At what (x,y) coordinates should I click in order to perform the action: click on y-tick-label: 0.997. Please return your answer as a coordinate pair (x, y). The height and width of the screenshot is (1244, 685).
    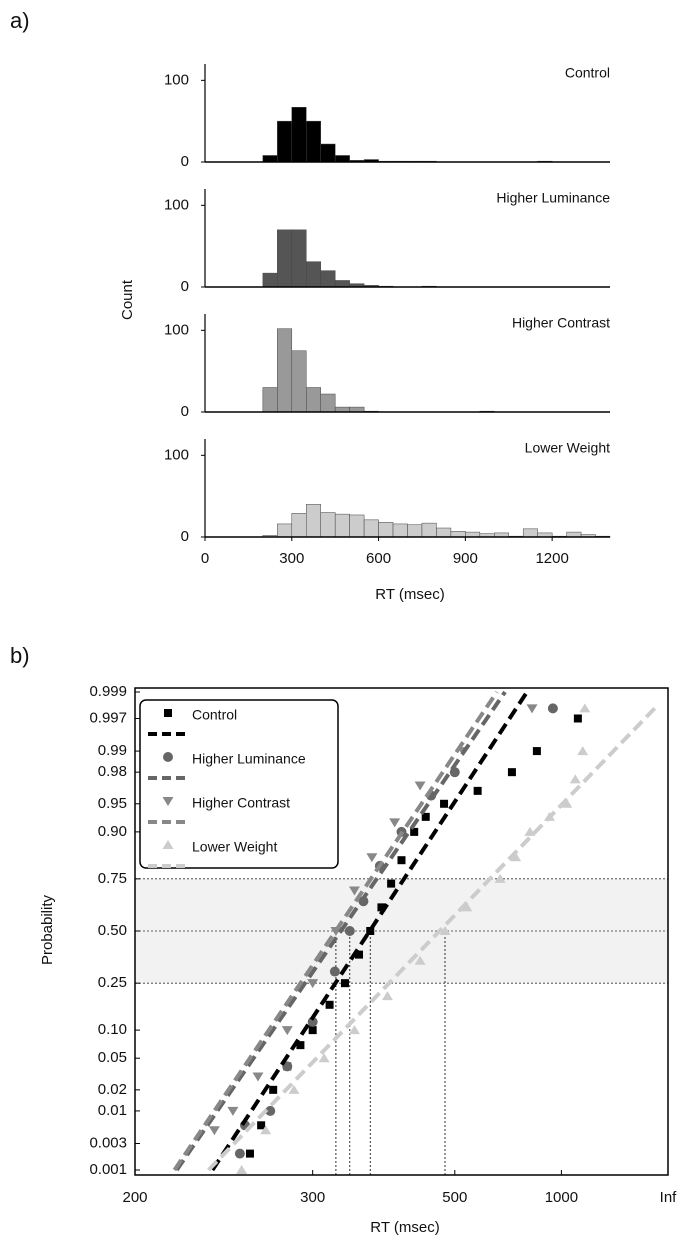
    Looking at the image, I should click on (108, 717).